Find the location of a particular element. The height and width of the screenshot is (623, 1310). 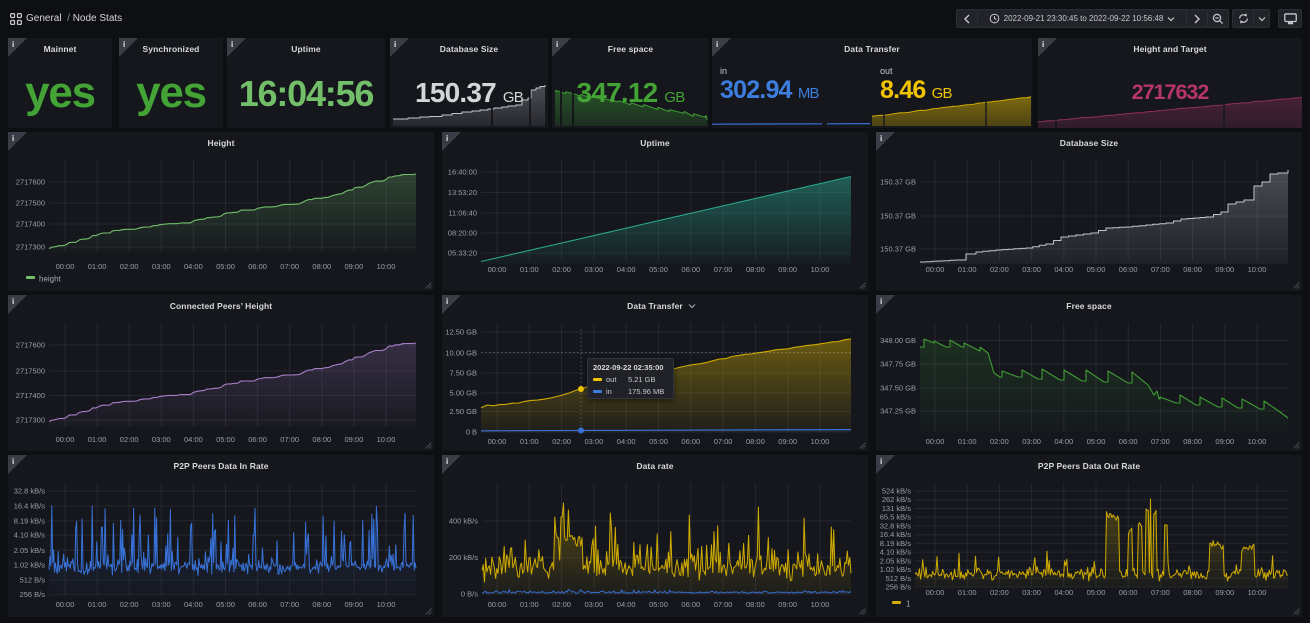

svg-text: 32.8 kB/s is located at coordinates (30, 491).